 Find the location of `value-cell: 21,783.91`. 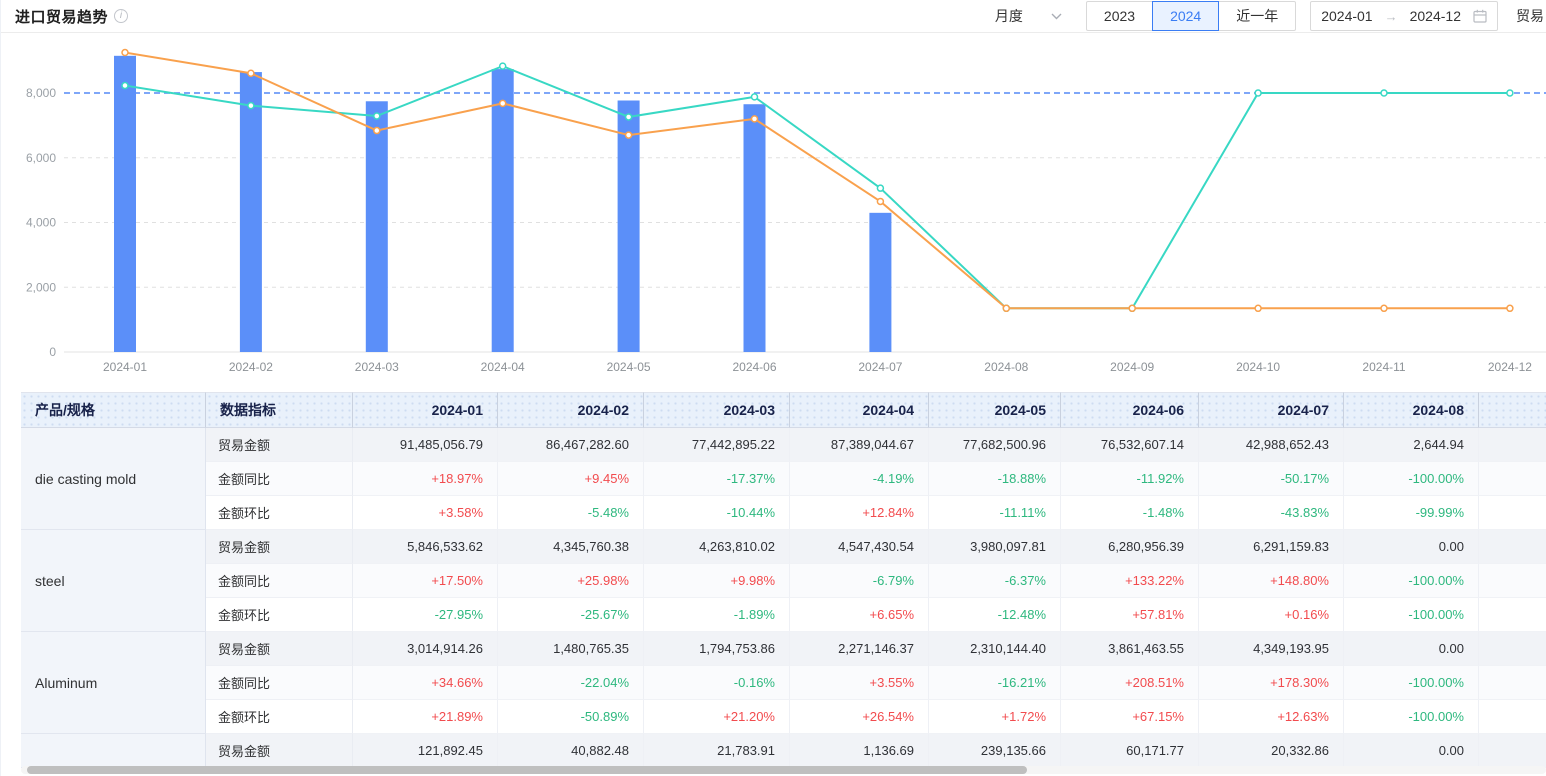

value-cell: 21,783.91 is located at coordinates (717, 751).